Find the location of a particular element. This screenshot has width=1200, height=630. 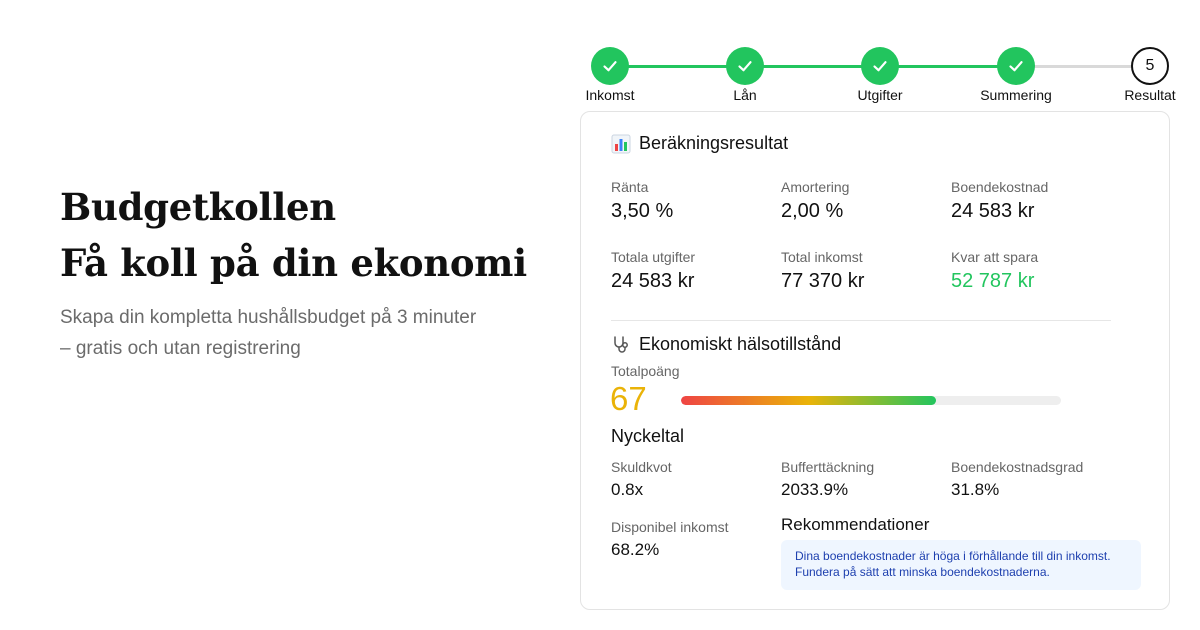

step-summering: Summering is located at coordinates (1016, 75).